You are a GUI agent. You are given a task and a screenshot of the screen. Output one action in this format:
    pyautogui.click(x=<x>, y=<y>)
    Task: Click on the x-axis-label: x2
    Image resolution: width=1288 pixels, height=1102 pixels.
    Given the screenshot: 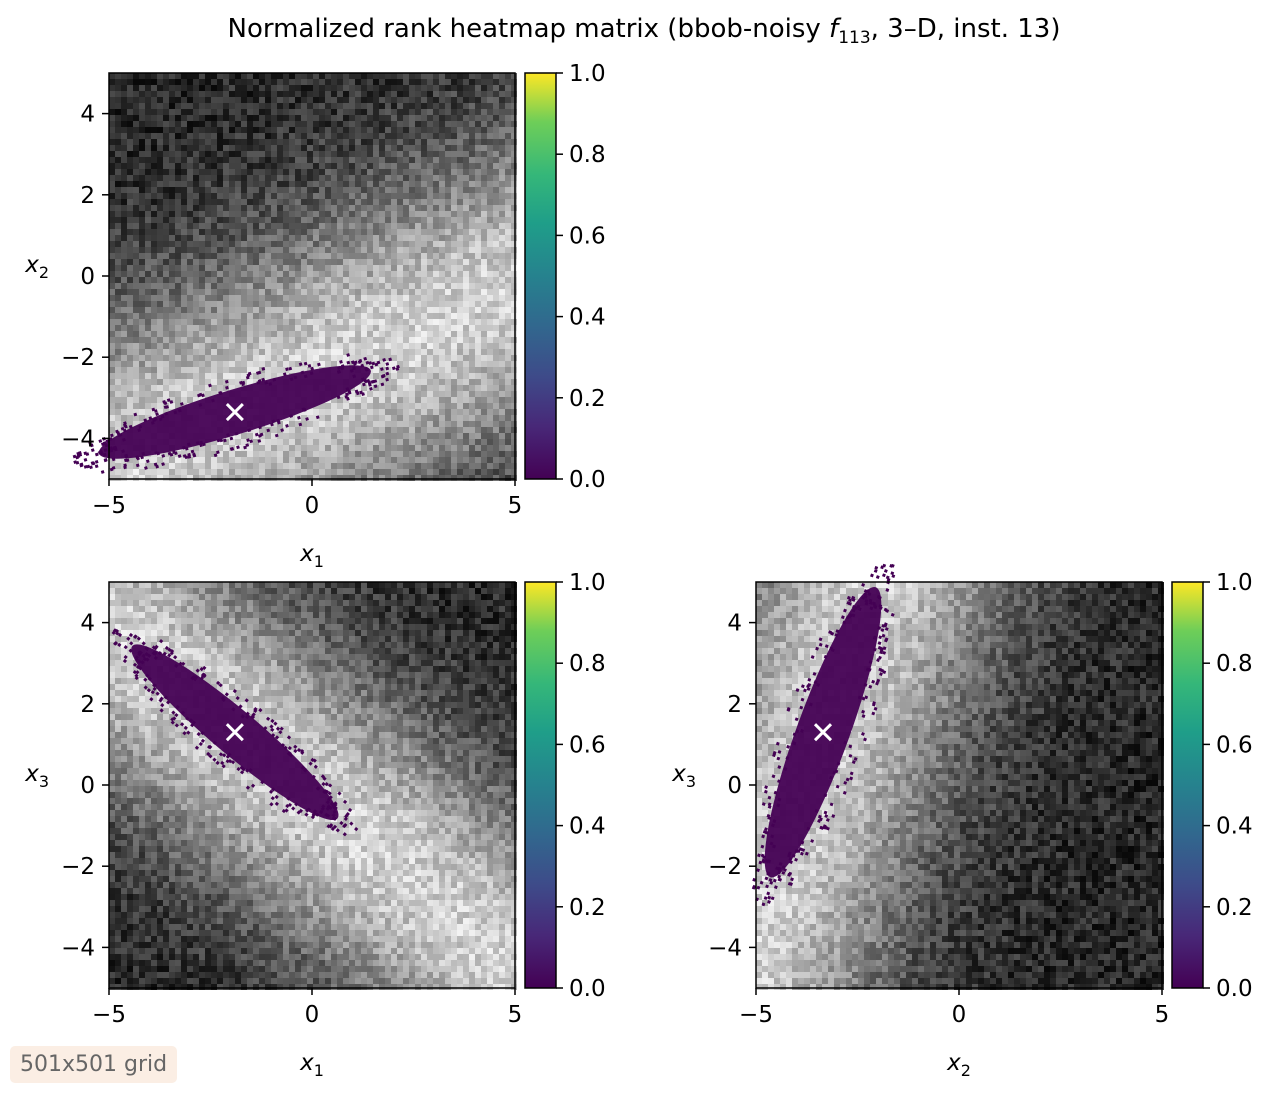 What is the action you would take?
    pyautogui.click(x=958, y=1065)
    